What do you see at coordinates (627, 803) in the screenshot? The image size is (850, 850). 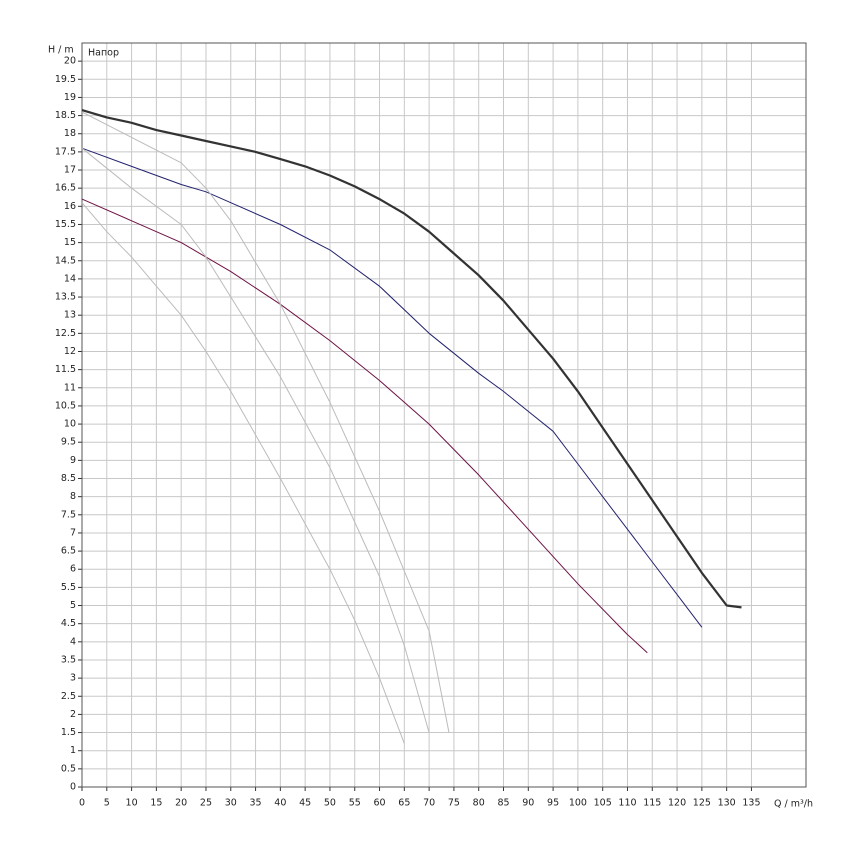 I see `x-tick-label: 110` at bounding box center [627, 803].